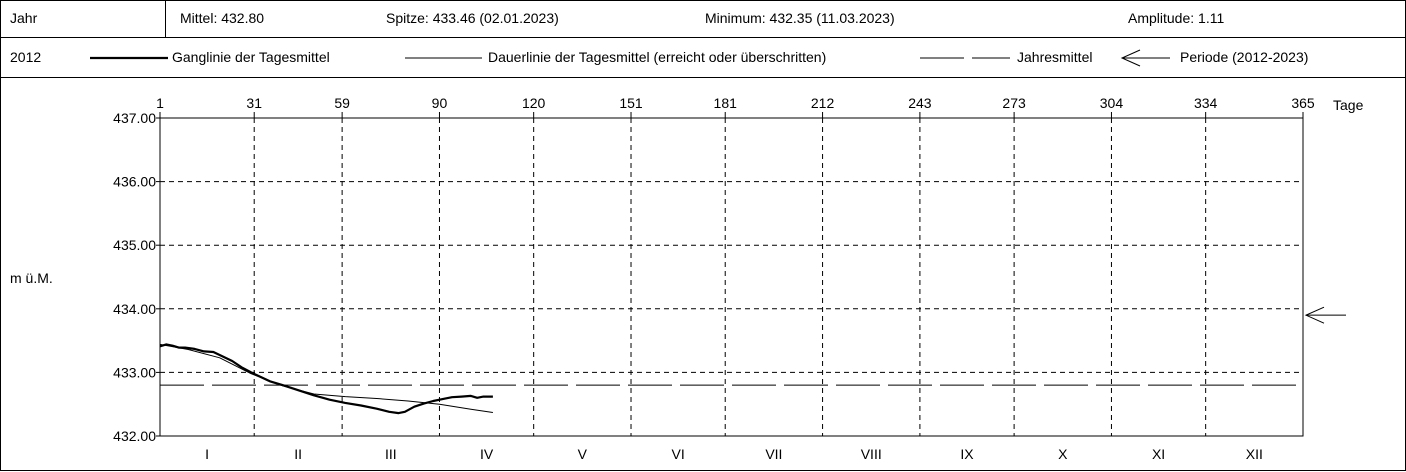  I want to click on stat-mittel: Mittel: 432.80, so click(222, 18).